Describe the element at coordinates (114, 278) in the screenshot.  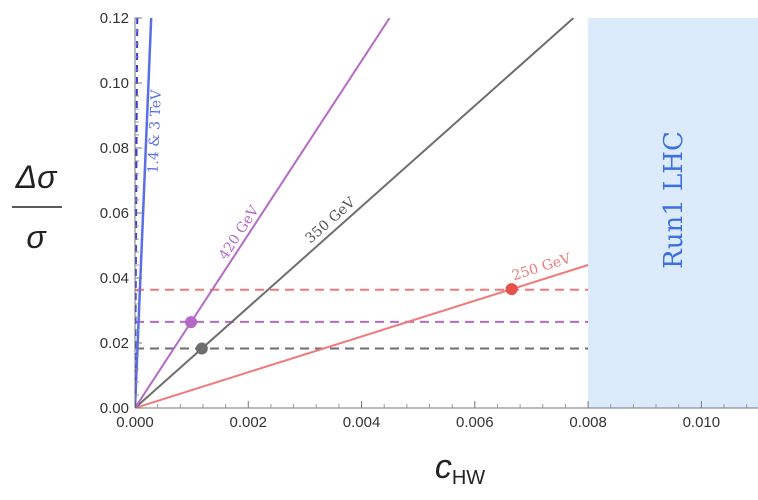
I see `y-tick-label: 0.04` at that location.